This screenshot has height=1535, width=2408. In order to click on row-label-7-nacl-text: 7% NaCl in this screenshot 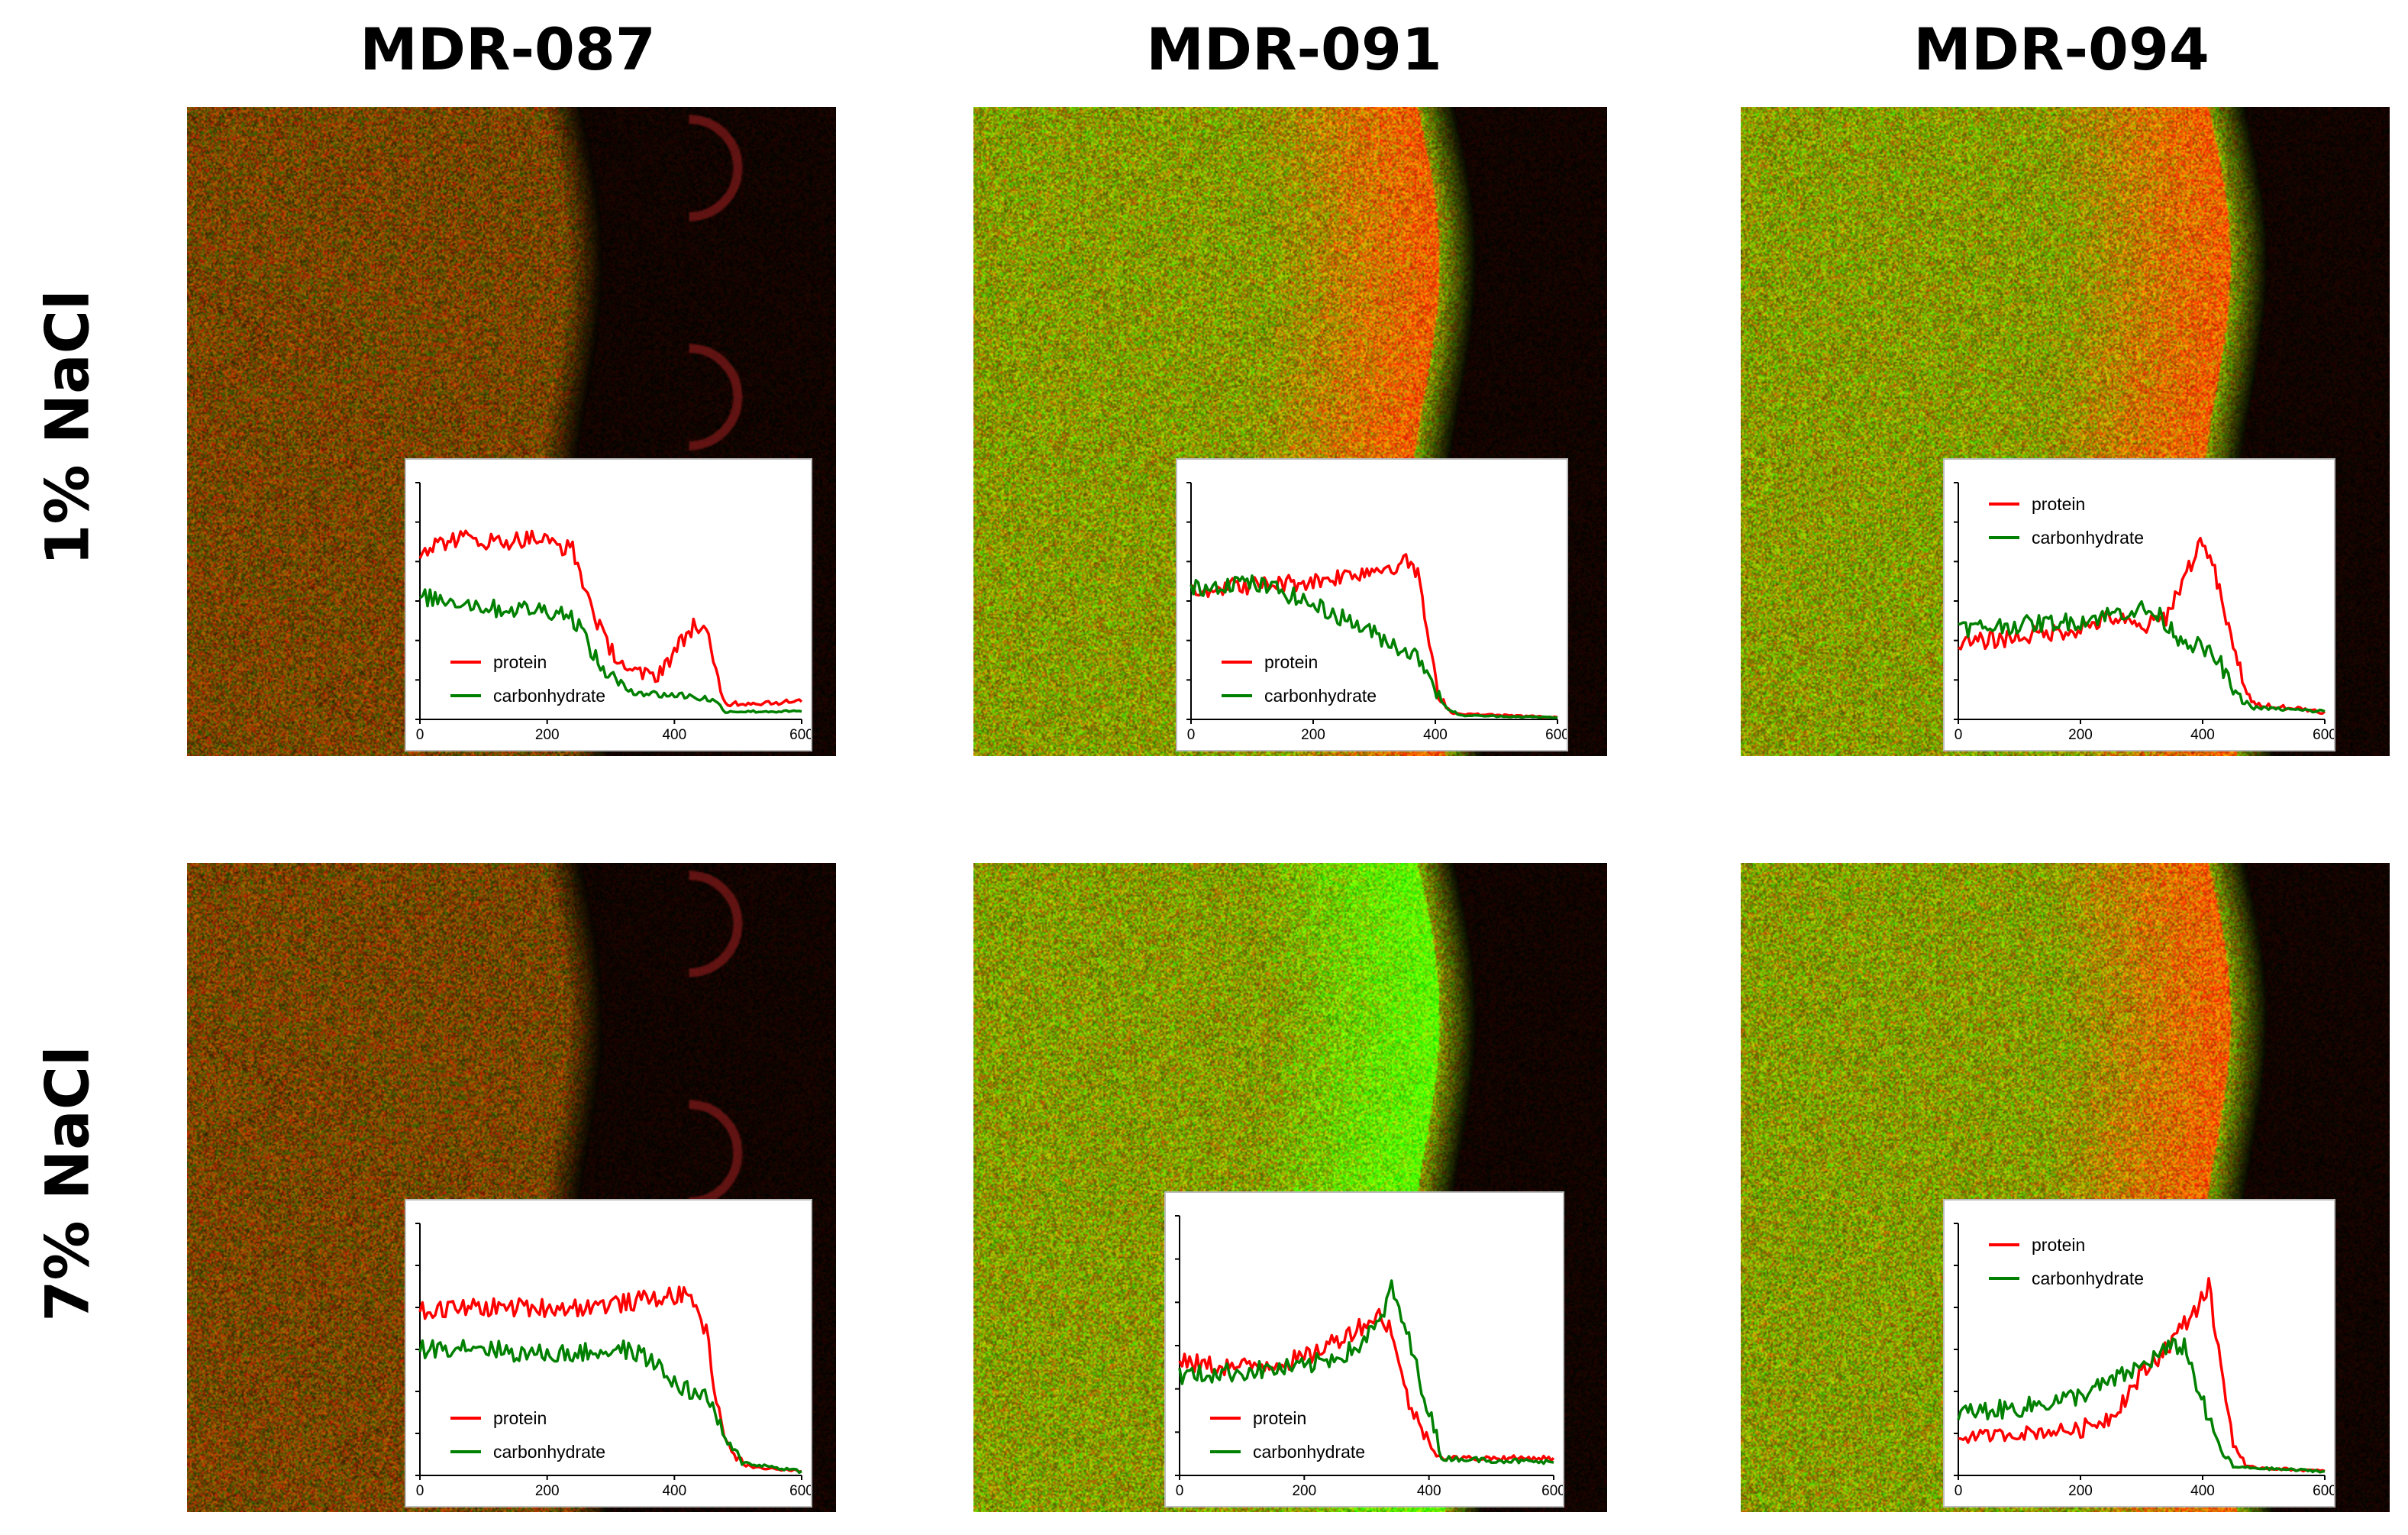, I will do `click(69, 1183)`.